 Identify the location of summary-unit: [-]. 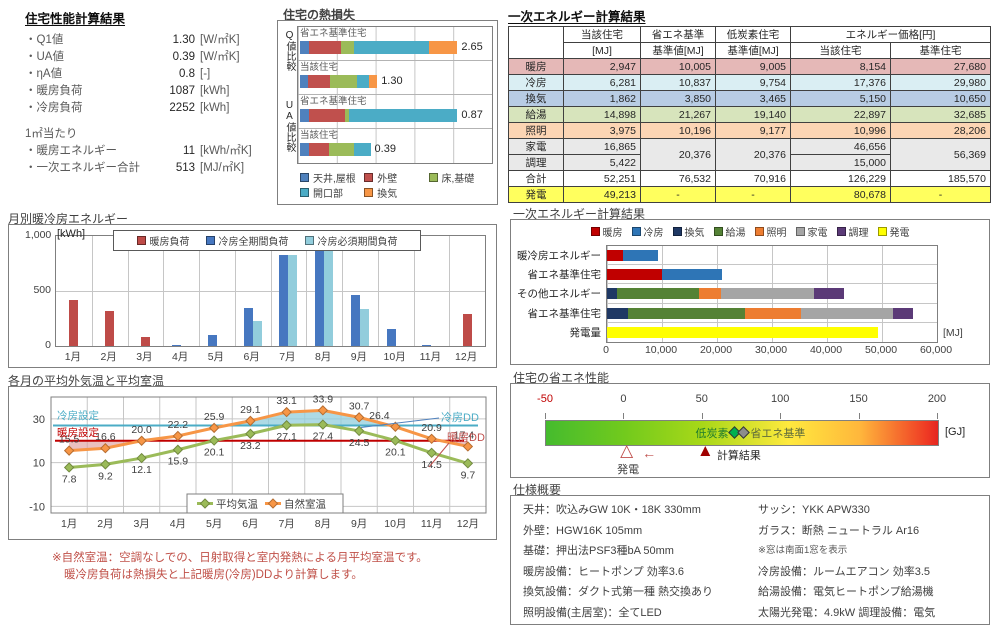
(205, 74).